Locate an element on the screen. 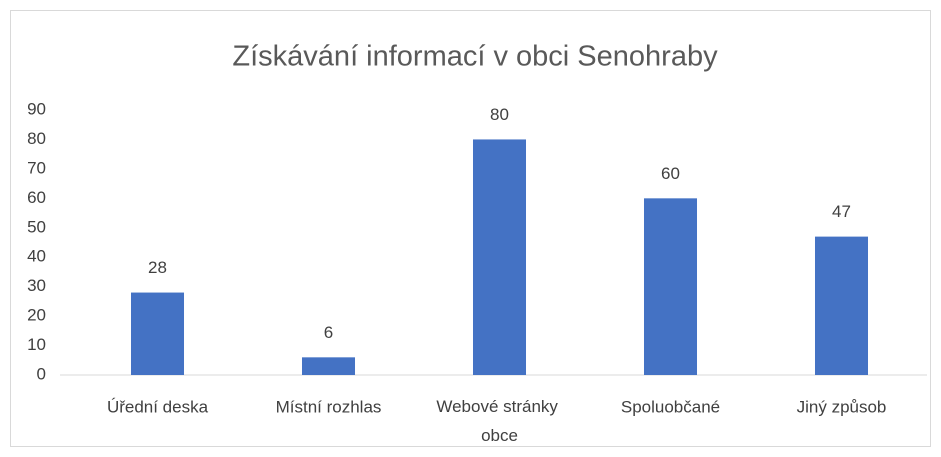  x-tick-label: Úřední deska is located at coordinates (158, 406).